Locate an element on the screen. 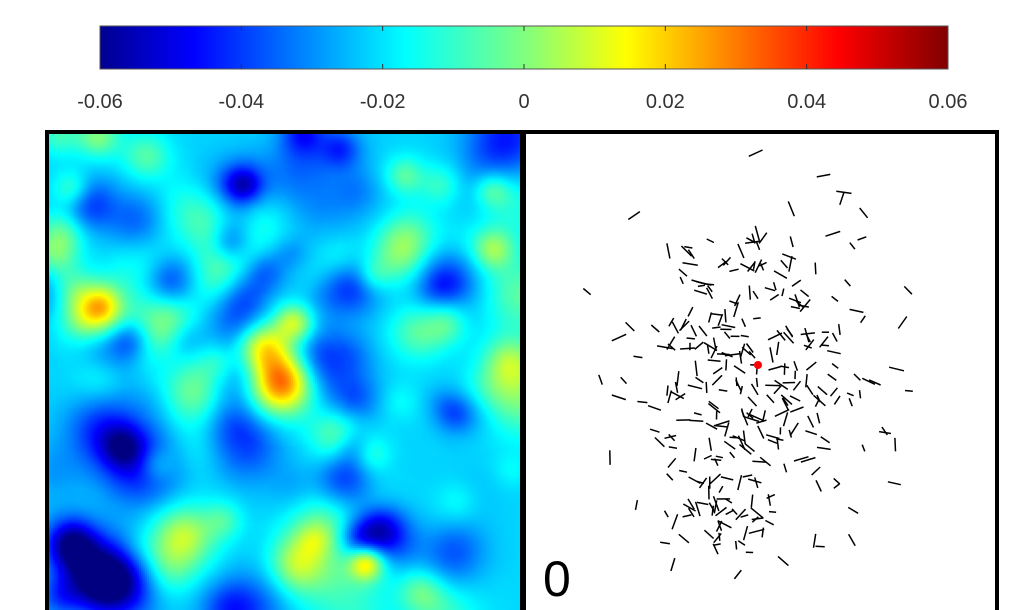 This screenshot has height=610, width=1018. panel-label: 0 is located at coordinates (557, 579).